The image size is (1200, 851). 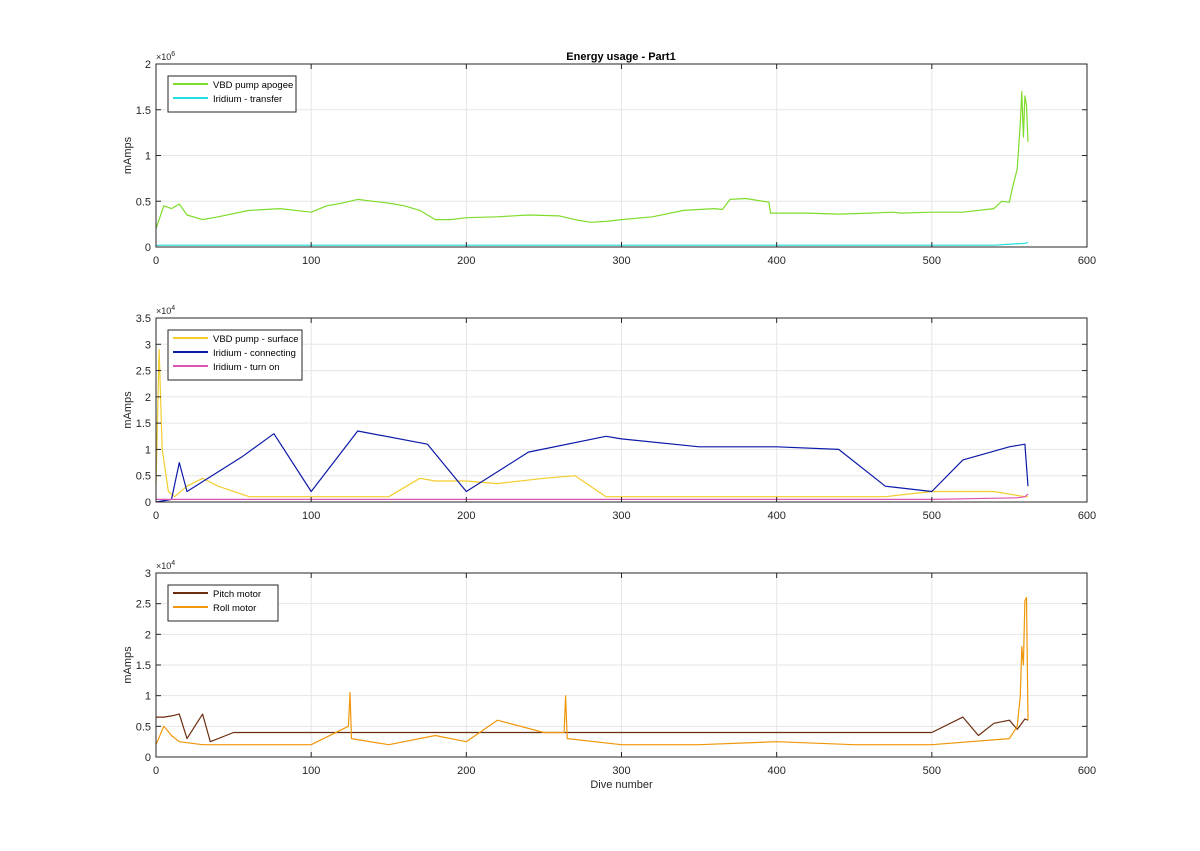 I want to click on legend-label-1: VBD pump apogee, so click(x=253, y=85).